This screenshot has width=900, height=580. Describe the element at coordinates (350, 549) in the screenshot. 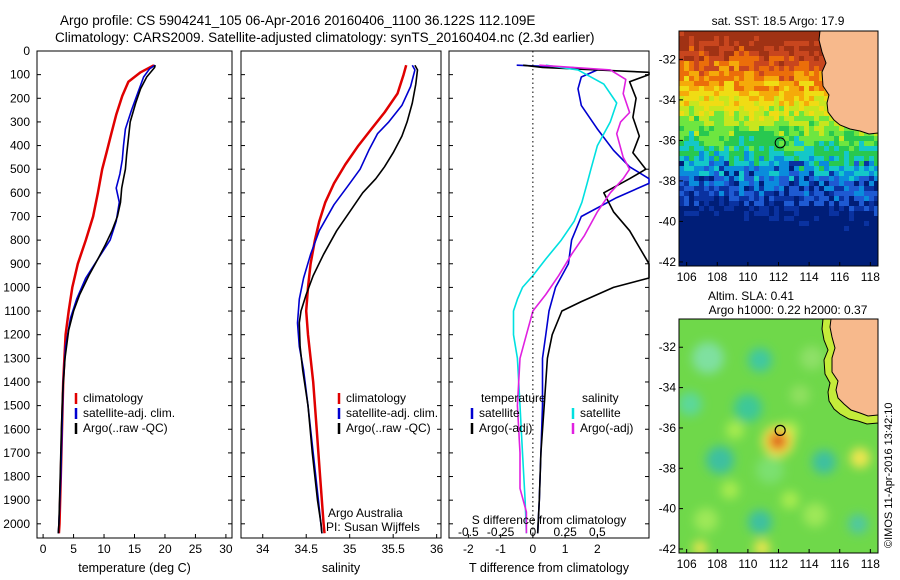

I see `salinity-xtick-label: 35` at that location.